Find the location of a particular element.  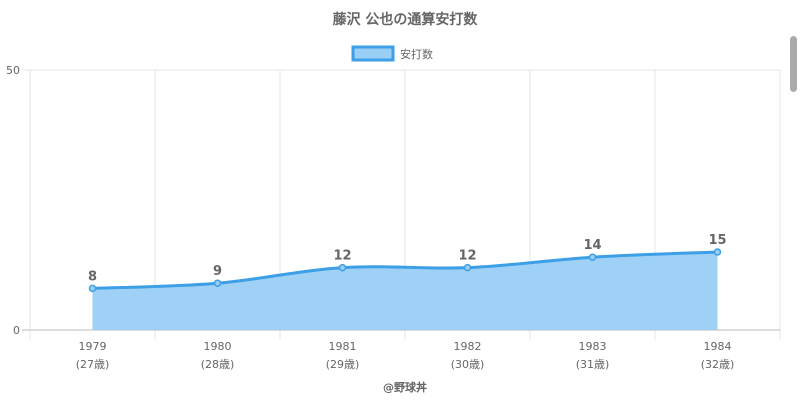

data-label: 14 is located at coordinates (592, 245).